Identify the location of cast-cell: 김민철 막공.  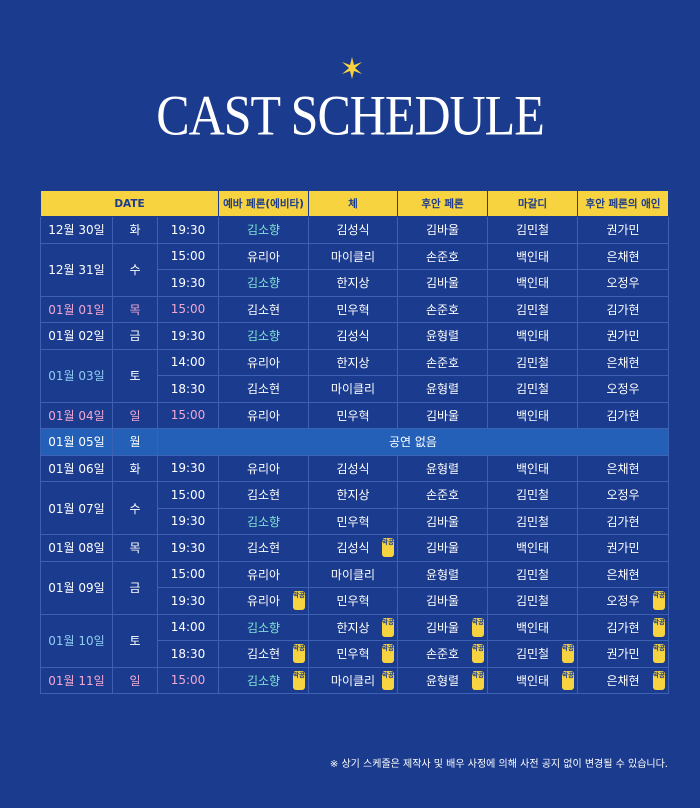
(532, 654).